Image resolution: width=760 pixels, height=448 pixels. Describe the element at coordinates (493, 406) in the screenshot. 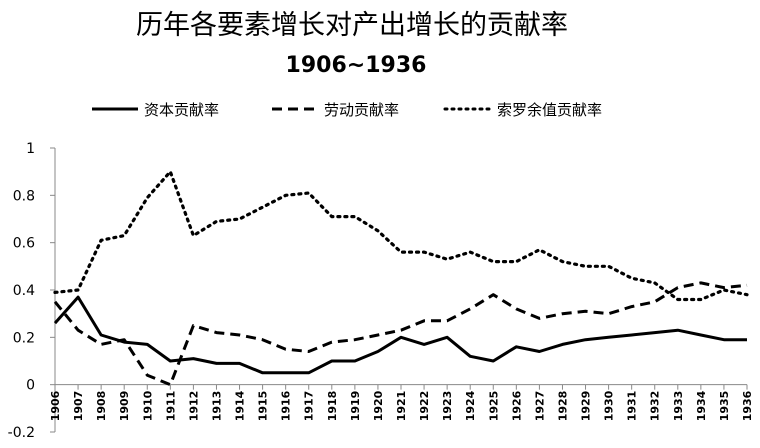

I see `x-tick-label: 1925` at that location.